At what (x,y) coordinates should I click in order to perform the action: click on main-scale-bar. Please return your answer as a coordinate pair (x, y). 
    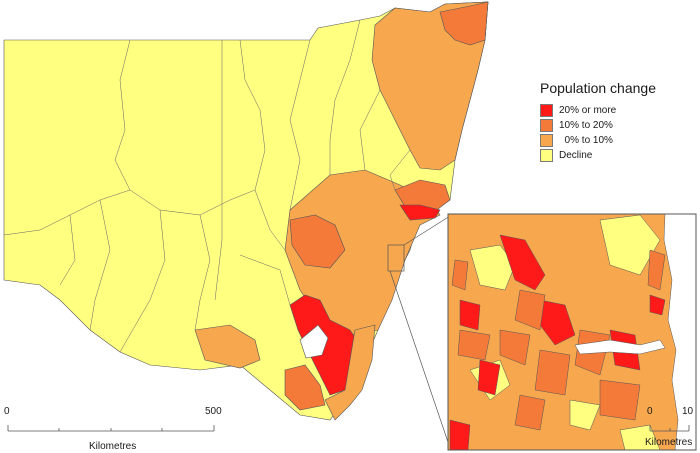
    Looking at the image, I should click on (111, 428).